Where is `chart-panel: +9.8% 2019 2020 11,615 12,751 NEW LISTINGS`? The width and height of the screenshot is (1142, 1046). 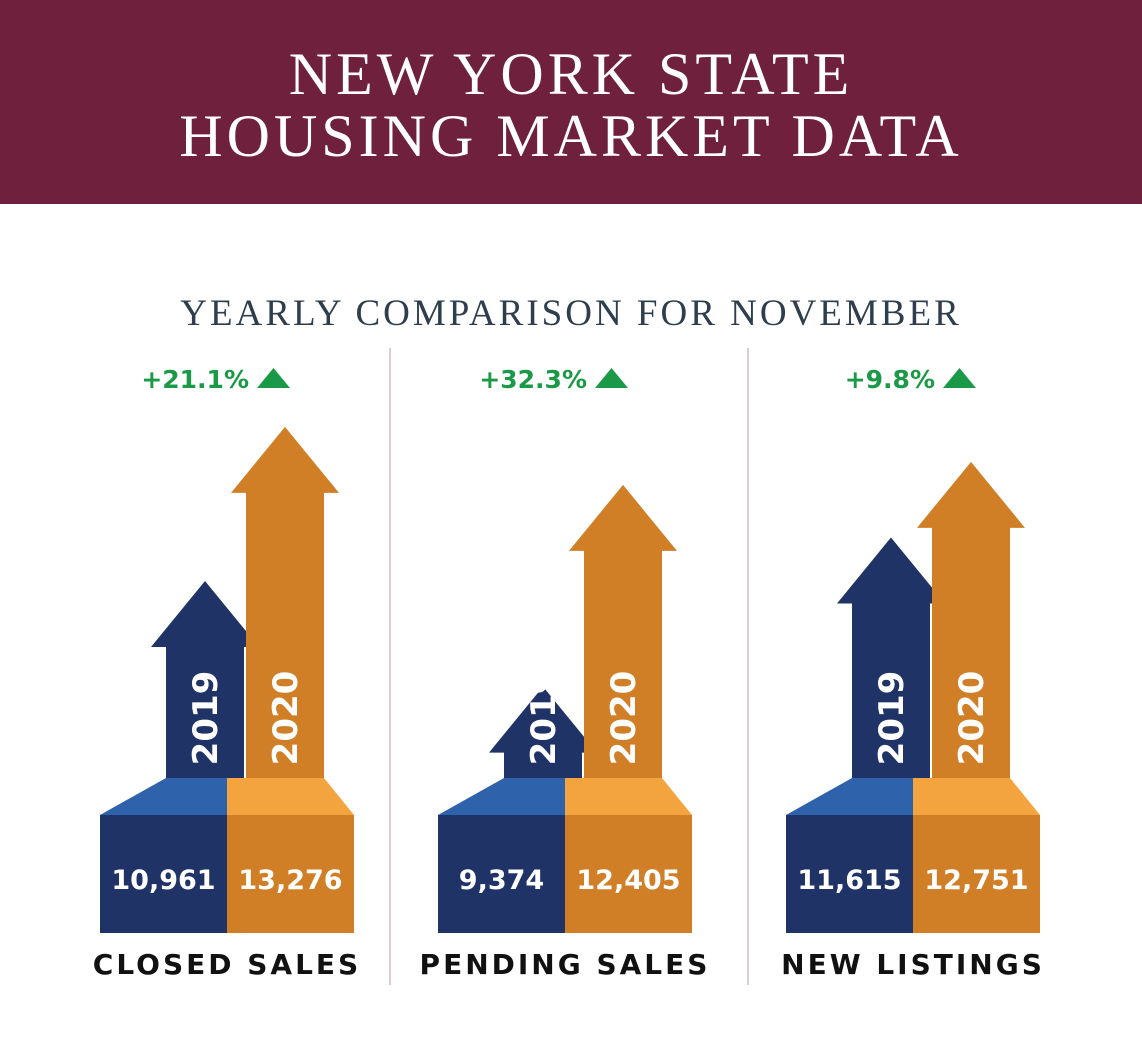 chart-panel: +9.8% 2019 2020 11,615 12,751 NEW LISTINGS is located at coordinates (913, 673).